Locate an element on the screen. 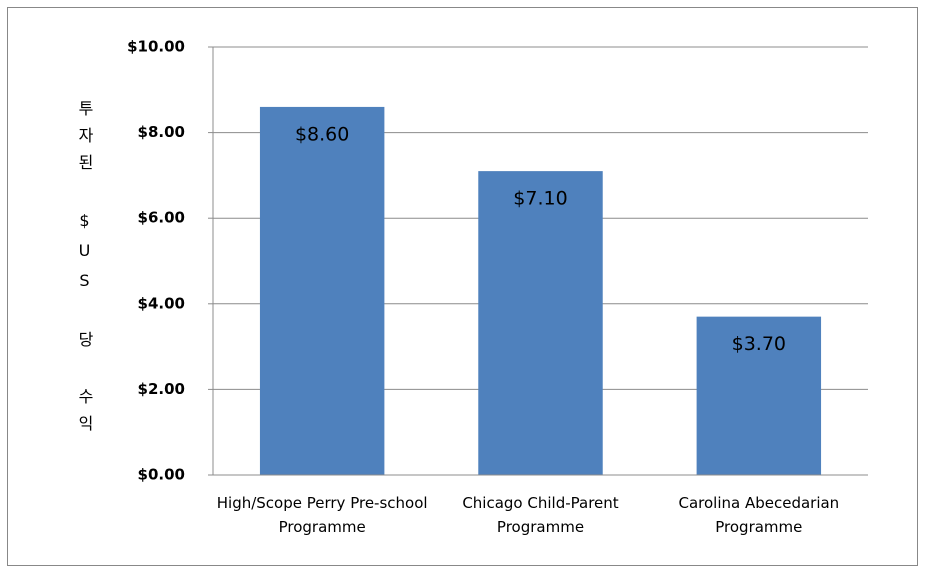 The width and height of the screenshot is (925, 571). y-tick-label: $10.00 is located at coordinates (156, 47).